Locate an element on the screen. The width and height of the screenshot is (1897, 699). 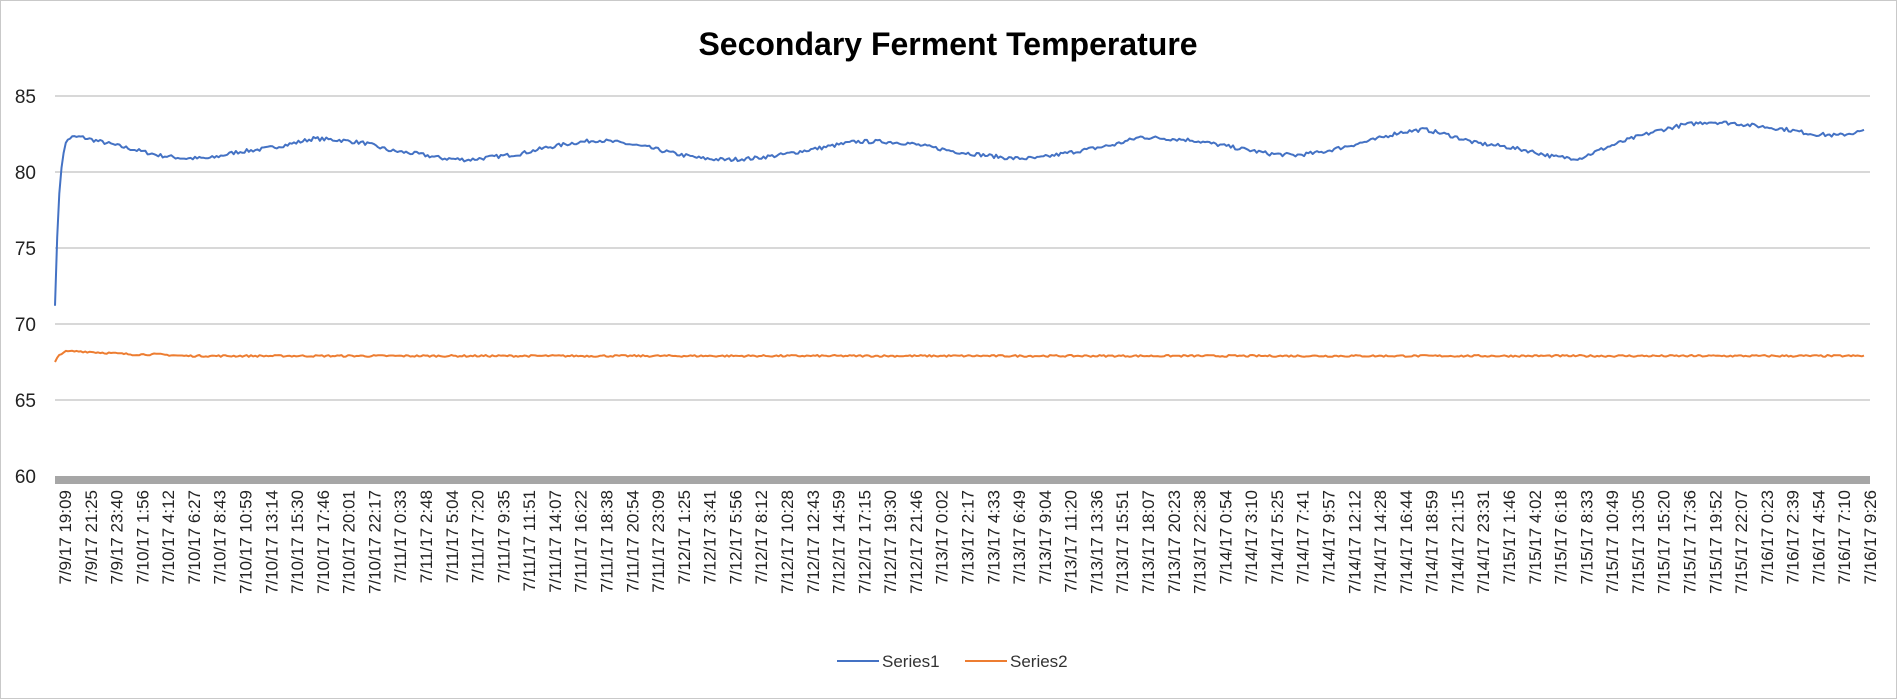
x-tick-label: 7/11/17 23:09 is located at coordinates (658, 541).